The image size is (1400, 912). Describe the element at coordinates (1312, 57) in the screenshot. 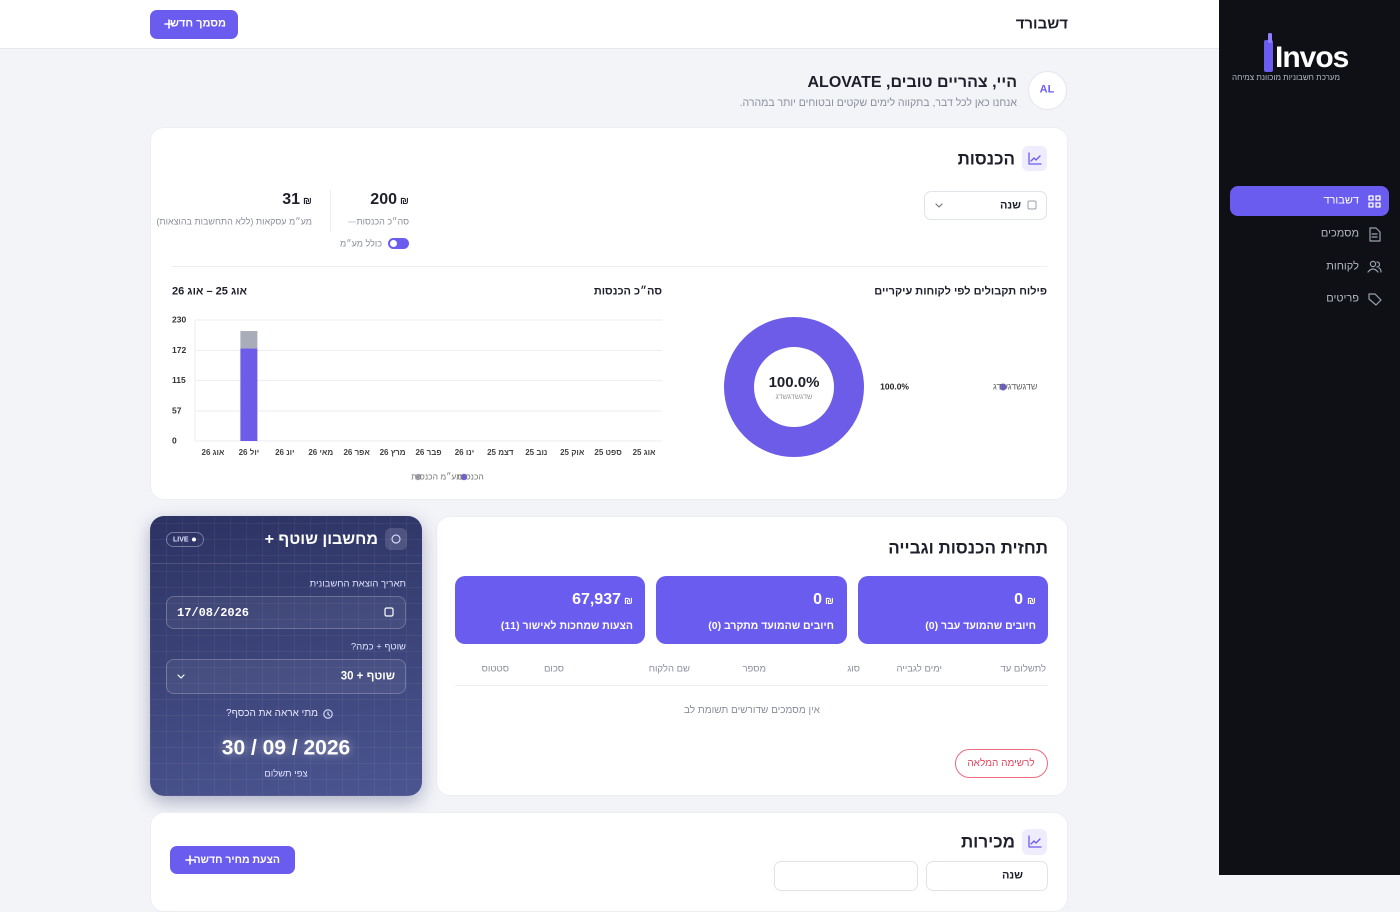

I see `logo: Invos` at that location.